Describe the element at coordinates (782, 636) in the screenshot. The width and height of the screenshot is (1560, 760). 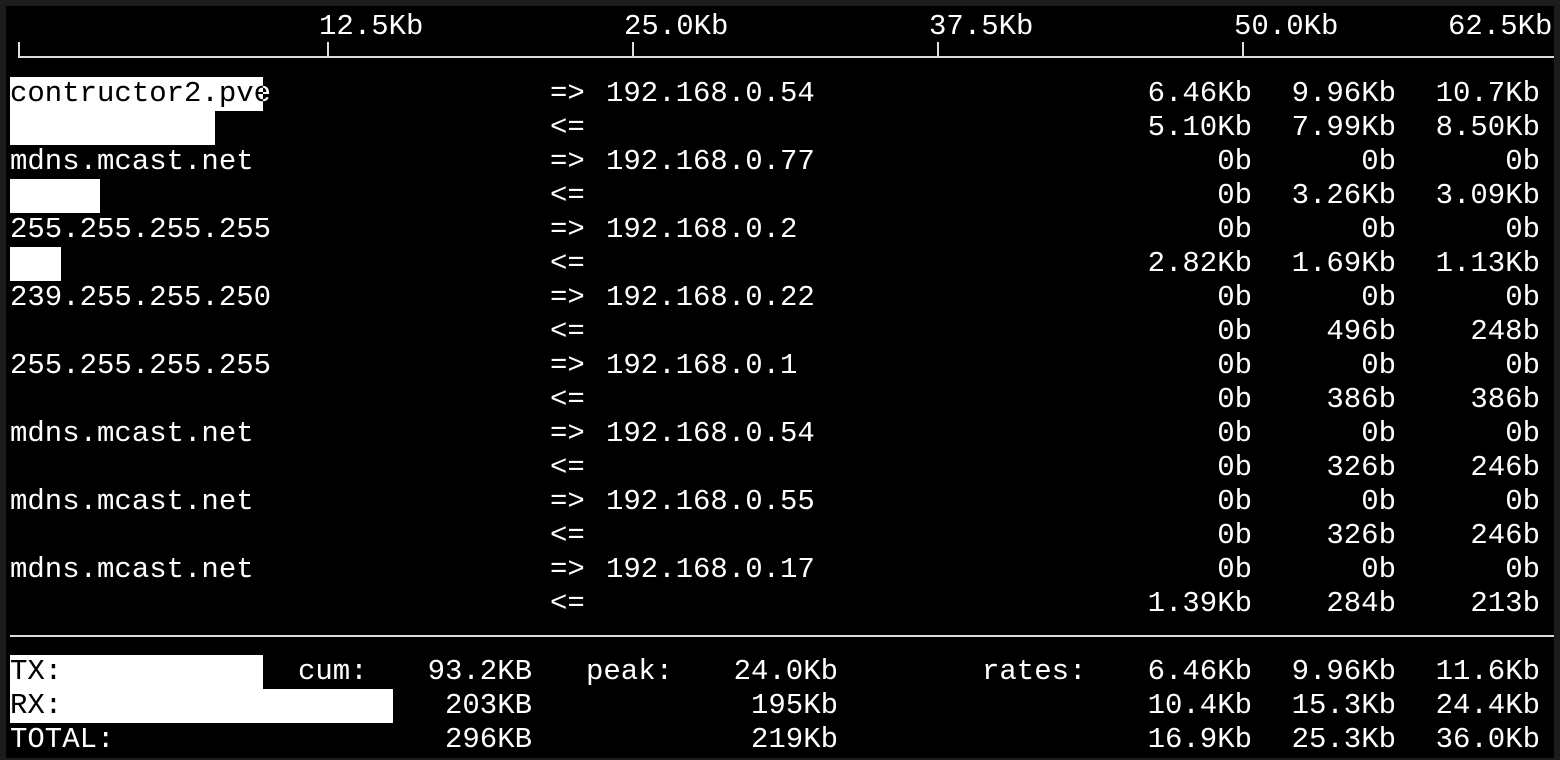
I see `separator-line` at that location.